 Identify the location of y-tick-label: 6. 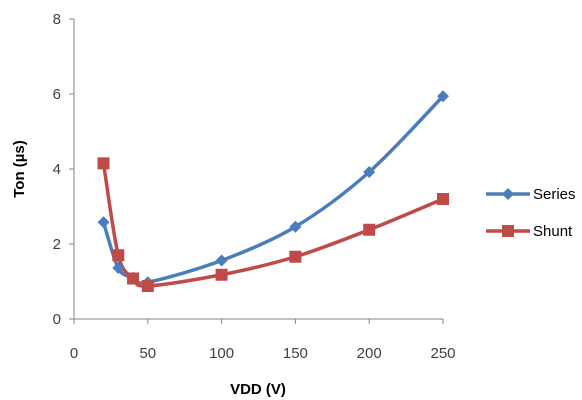
(57, 94).